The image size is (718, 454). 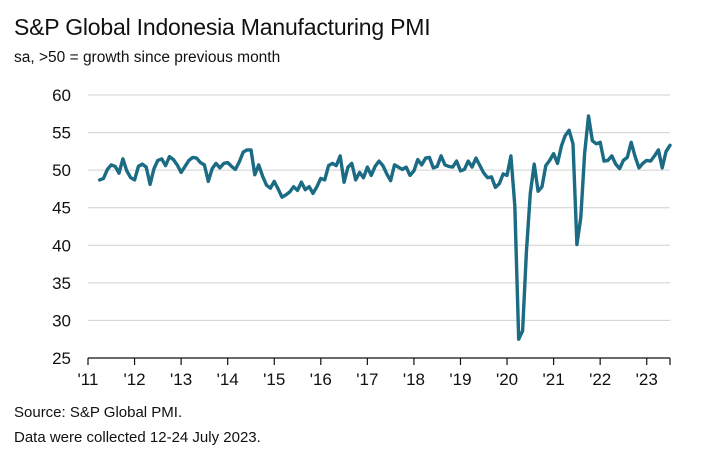 I want to click on y-tick-label: 60, so click(x=61, y=95).